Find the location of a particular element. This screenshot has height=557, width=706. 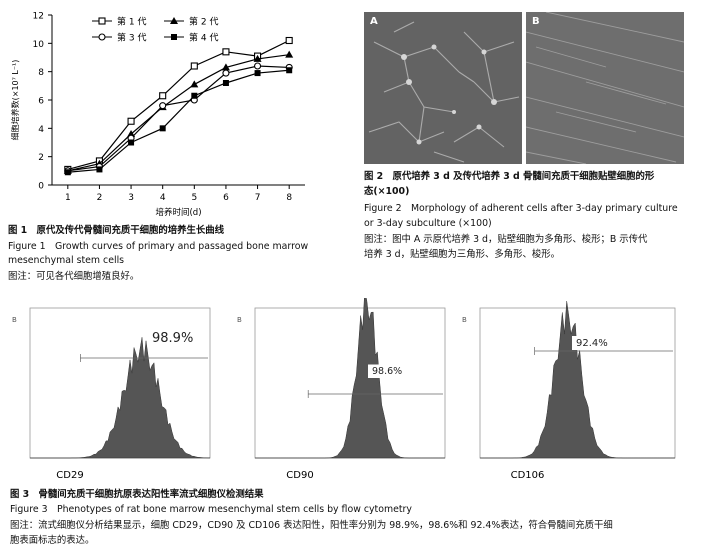

x-tick-label: 4 is located at coordinates (163, 198).